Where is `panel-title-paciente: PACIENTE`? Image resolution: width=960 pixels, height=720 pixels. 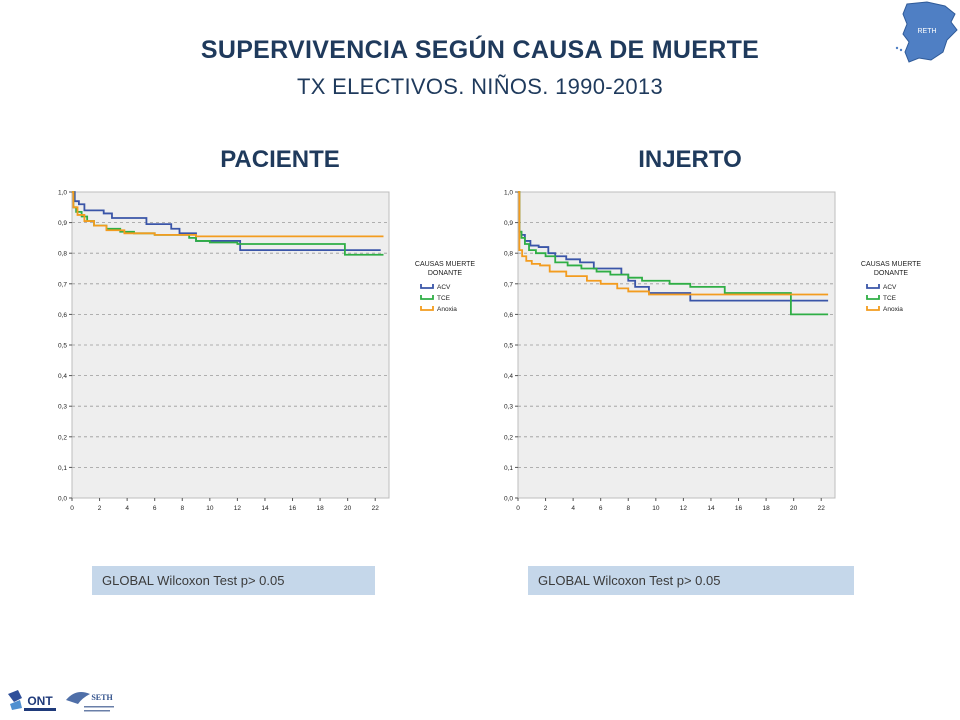
panel-title-paciente: PACIENTE is located at coordinates (280, 159).